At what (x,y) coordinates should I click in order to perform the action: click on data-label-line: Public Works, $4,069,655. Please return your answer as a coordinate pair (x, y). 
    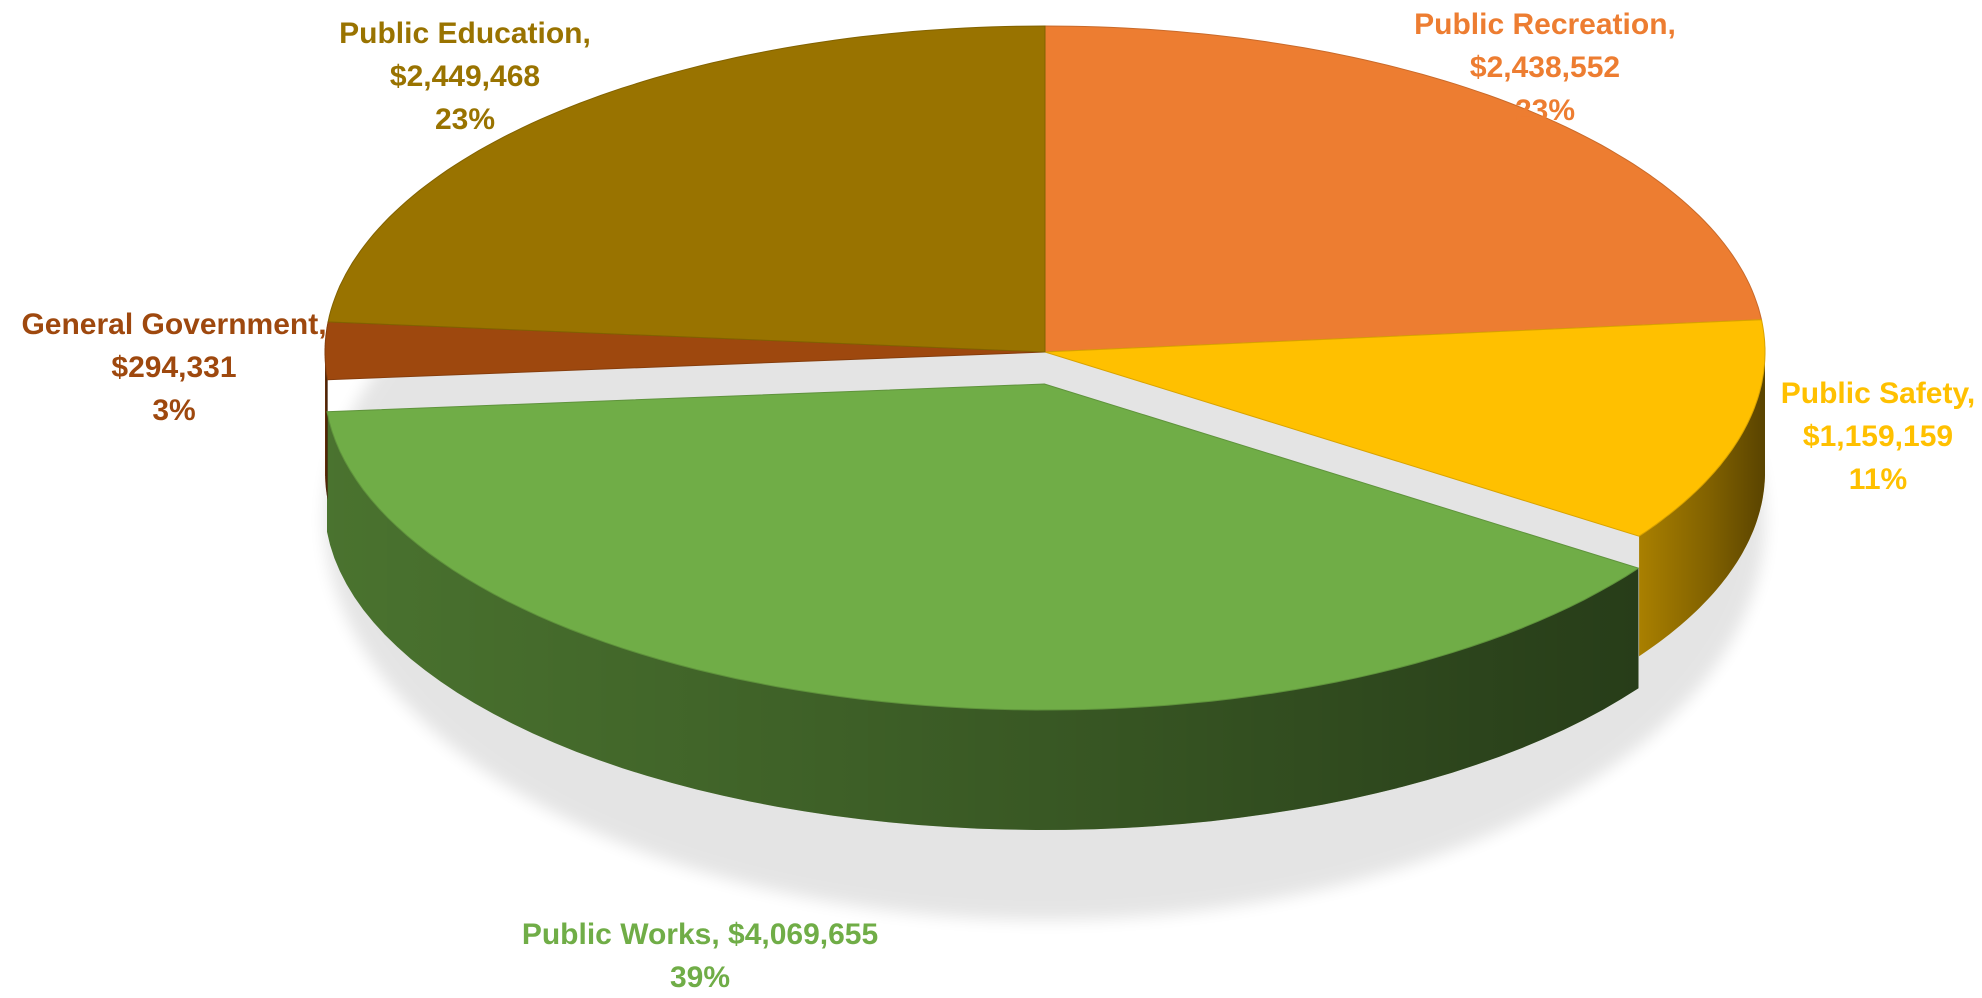
    Looking at the image, I should click on (700, 934).